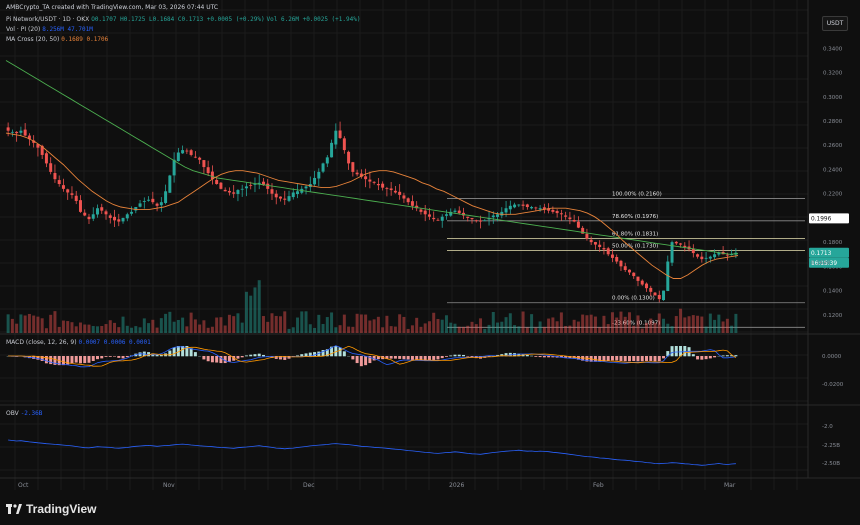  What do you see at coordinates (48, 19) in the screenshot?
I see `symbol-name: Pi Network/USDT · 1D · OKX` at bounding box center [48, 19].